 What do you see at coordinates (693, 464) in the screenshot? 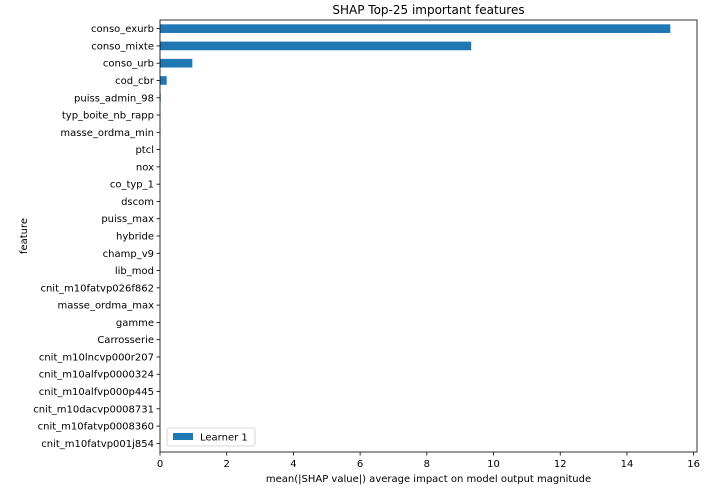
I see `x-tick-label-16: 16` at bounding box center [693, 464].